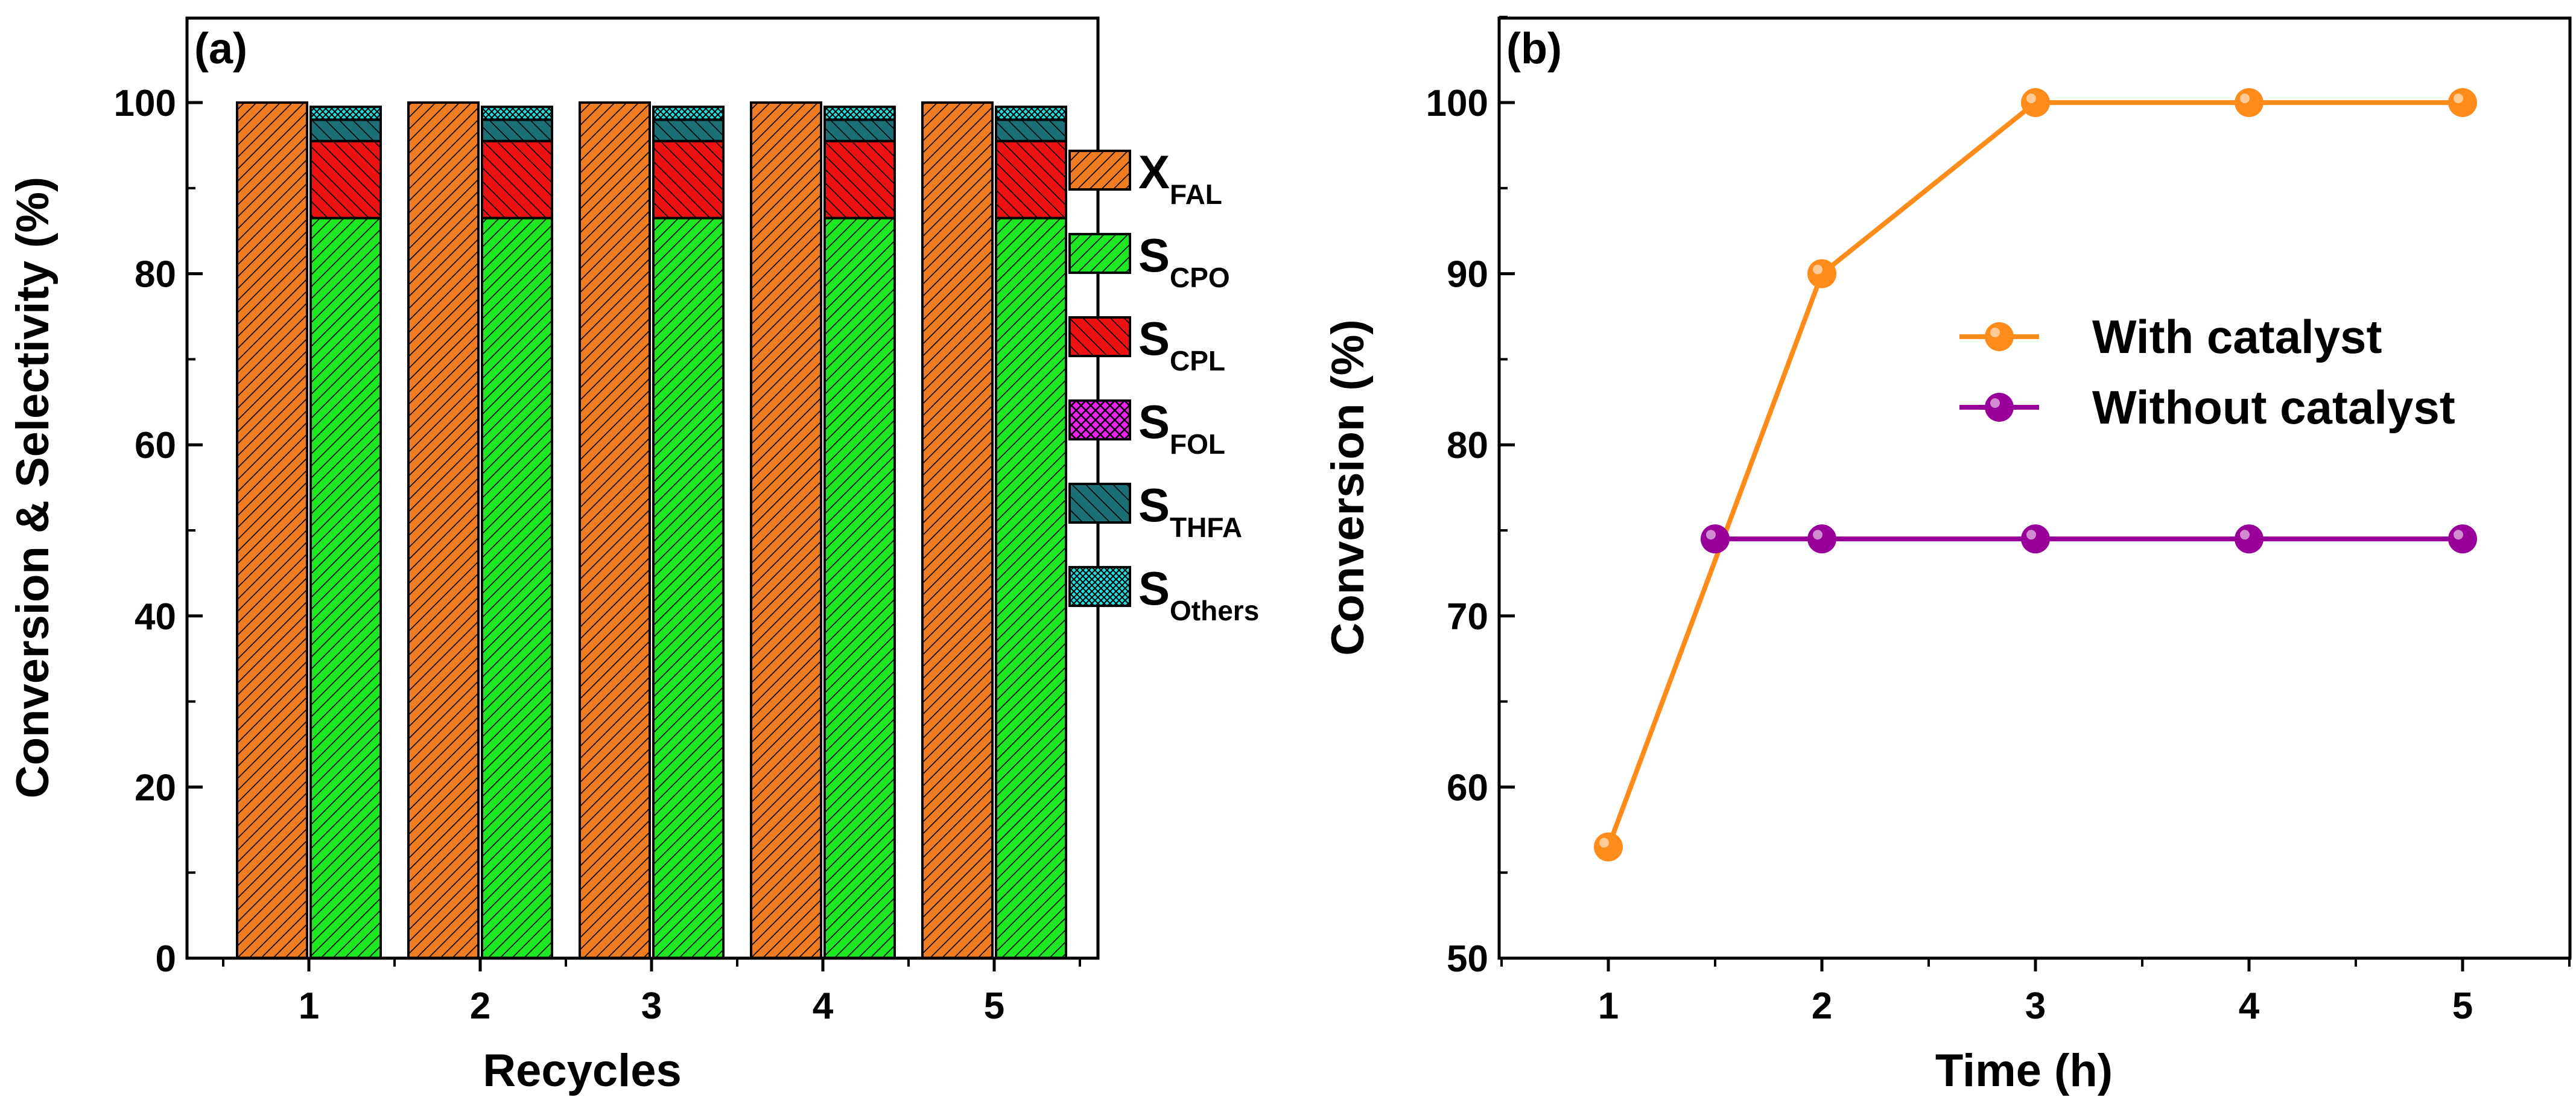  What do you see at coordinates (2207, 372) in the screenshot?
I see `panel-b-legend: With catalyst Without catalyst` at bounding box center [2207, 372].